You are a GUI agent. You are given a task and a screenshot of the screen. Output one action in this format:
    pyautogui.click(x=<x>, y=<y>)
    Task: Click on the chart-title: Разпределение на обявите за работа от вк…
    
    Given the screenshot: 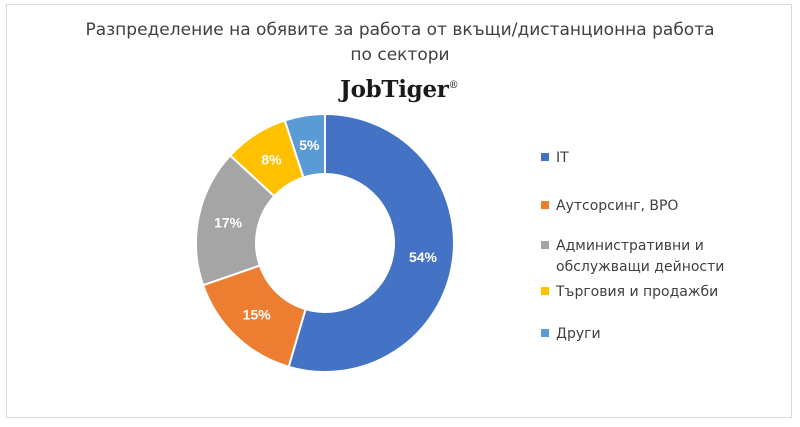 What is the action you would take?
    pyautogui.click(x=400, y=43)
    